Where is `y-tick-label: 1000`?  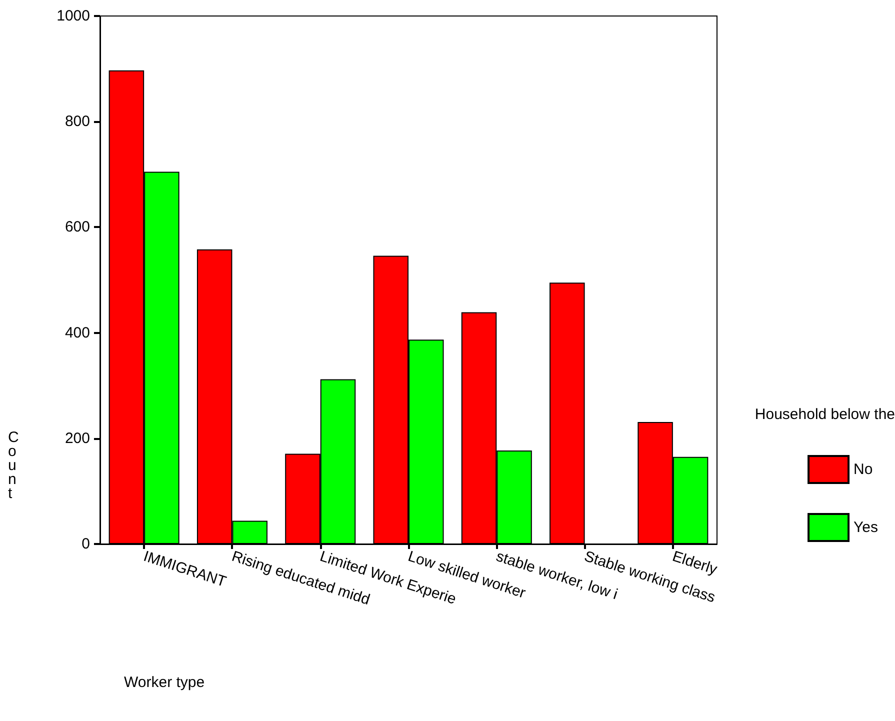
y-tick-label: 1000 is located at coordinates (73, 16).